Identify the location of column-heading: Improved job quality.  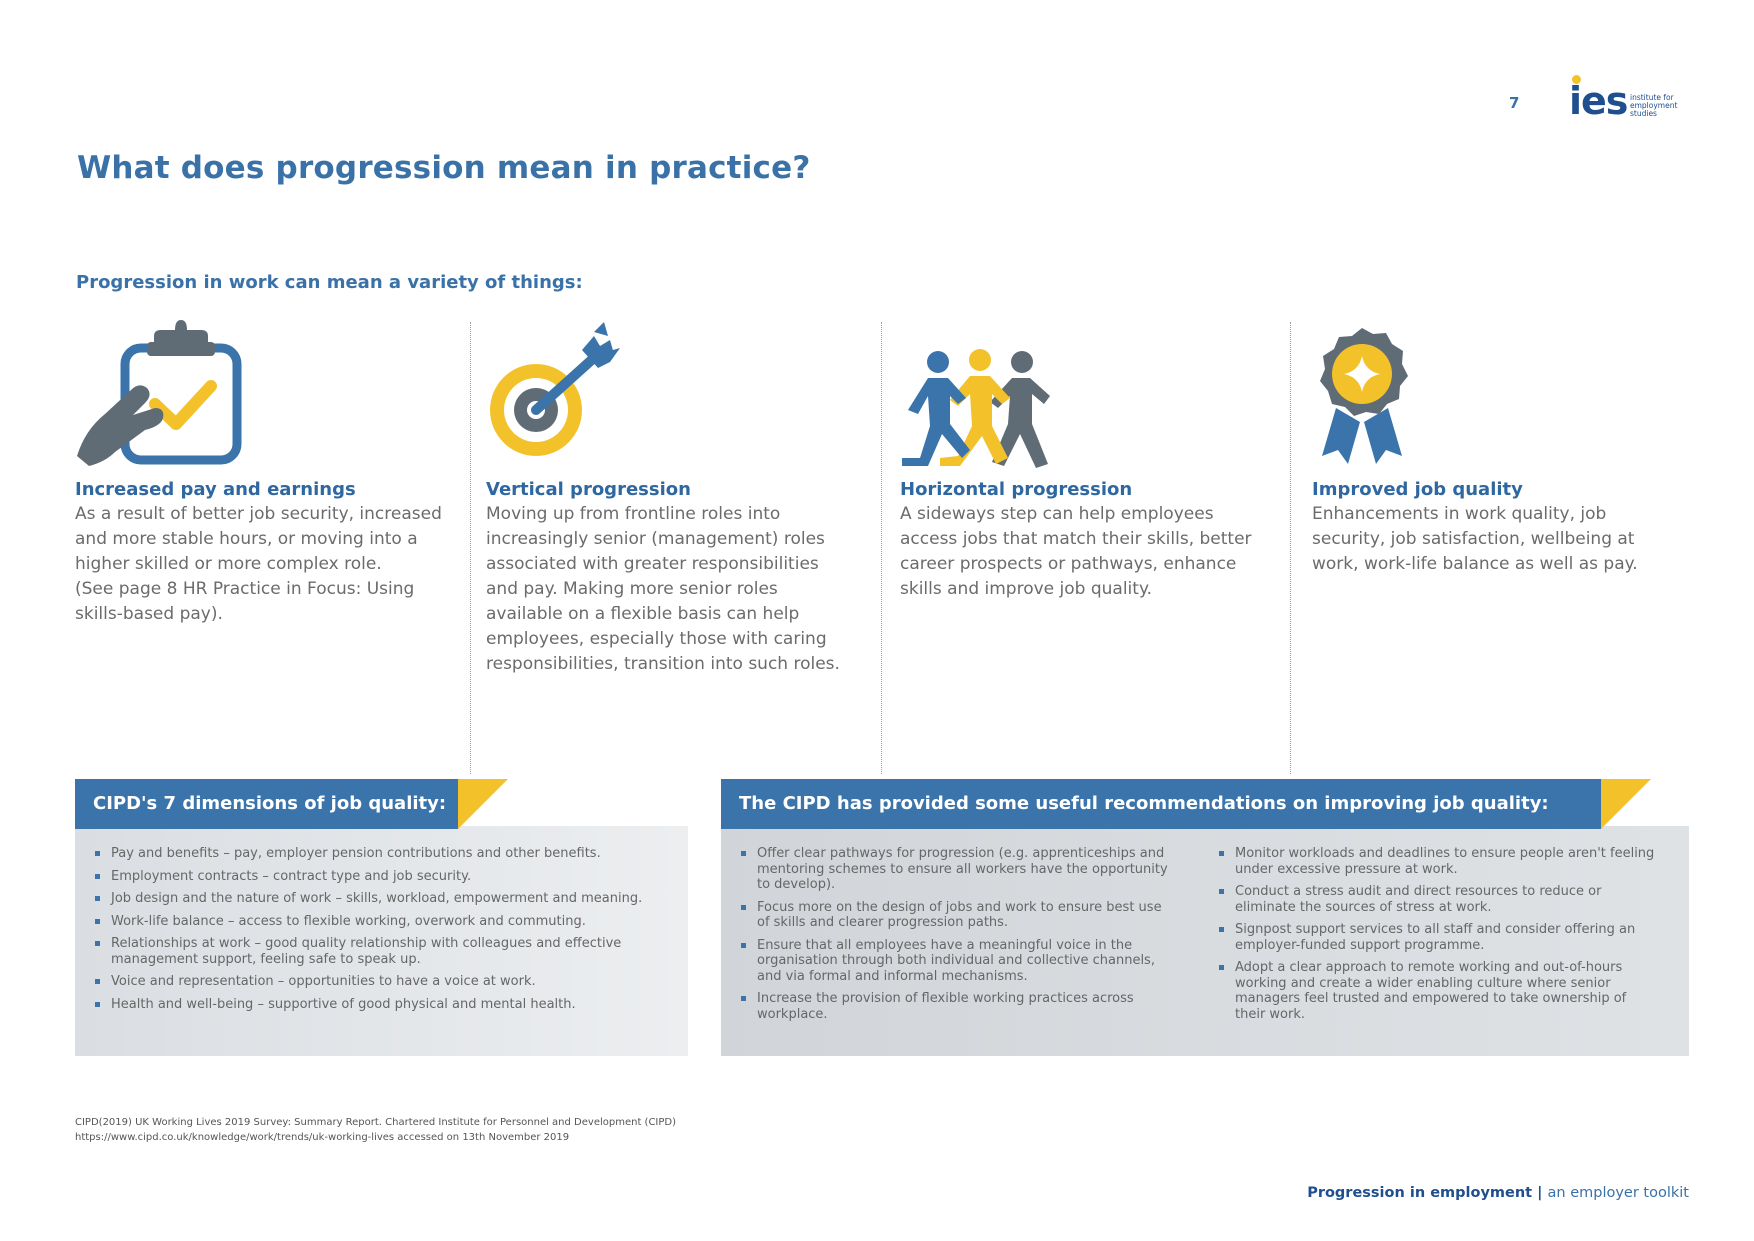
(1417, 489).